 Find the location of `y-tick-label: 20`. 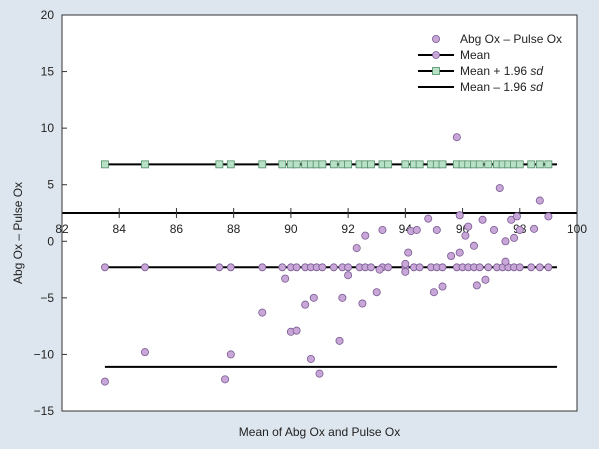

y-tick-label: 20 is located at coordinates (48, 15).